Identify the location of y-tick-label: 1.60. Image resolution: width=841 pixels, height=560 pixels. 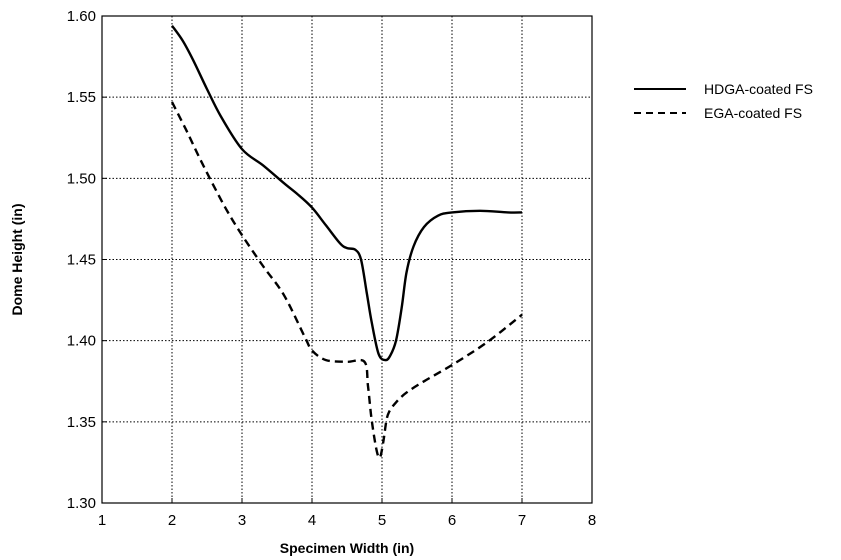
(81, 16).